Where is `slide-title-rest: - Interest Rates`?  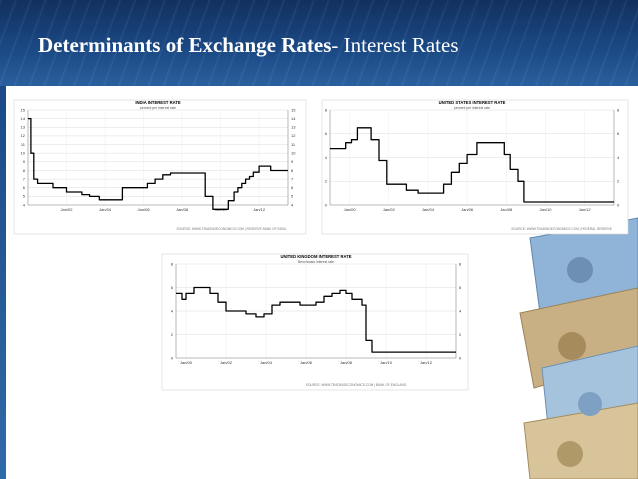 slide-title-rest: - Interest Rates is located at coordinates (395, 45).